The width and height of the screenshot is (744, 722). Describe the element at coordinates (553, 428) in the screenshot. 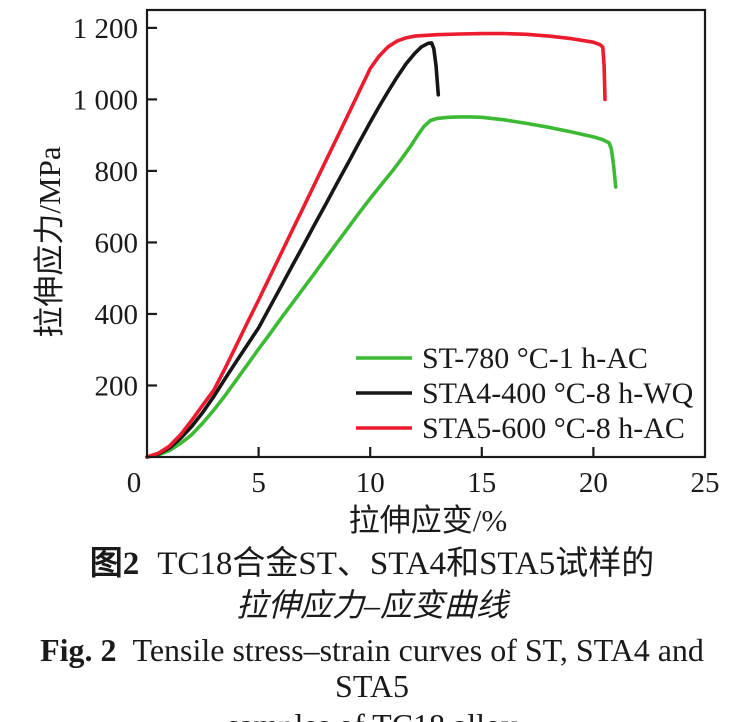

I see `legend-label-sta5-600c-8h-ac: STA5-600 °C-8 h-AC` at that location.